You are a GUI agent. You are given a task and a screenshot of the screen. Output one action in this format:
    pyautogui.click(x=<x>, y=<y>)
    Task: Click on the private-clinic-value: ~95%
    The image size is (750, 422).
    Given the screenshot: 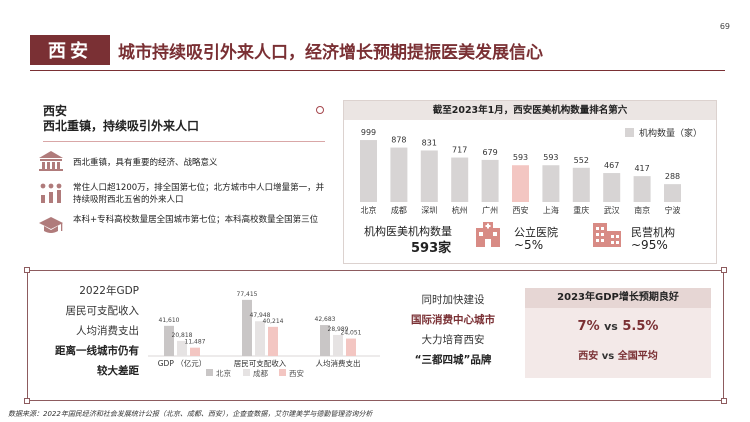 What is the action you would take?
    pyautogui.click(x=649, y=245)
    